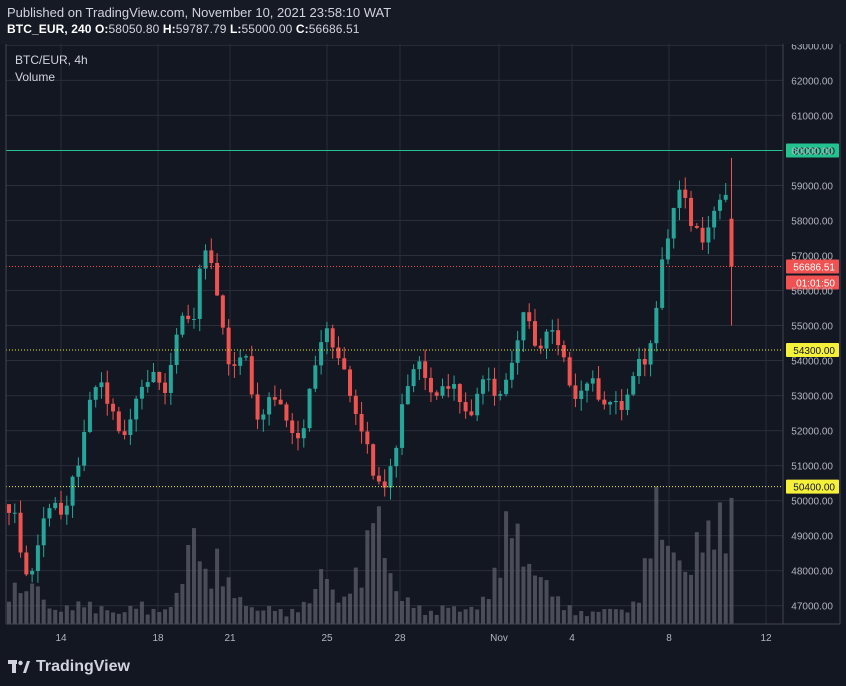 This screenshot has height=686, width=846. I want to click on legend-volume: Volume, so click(35, 77).